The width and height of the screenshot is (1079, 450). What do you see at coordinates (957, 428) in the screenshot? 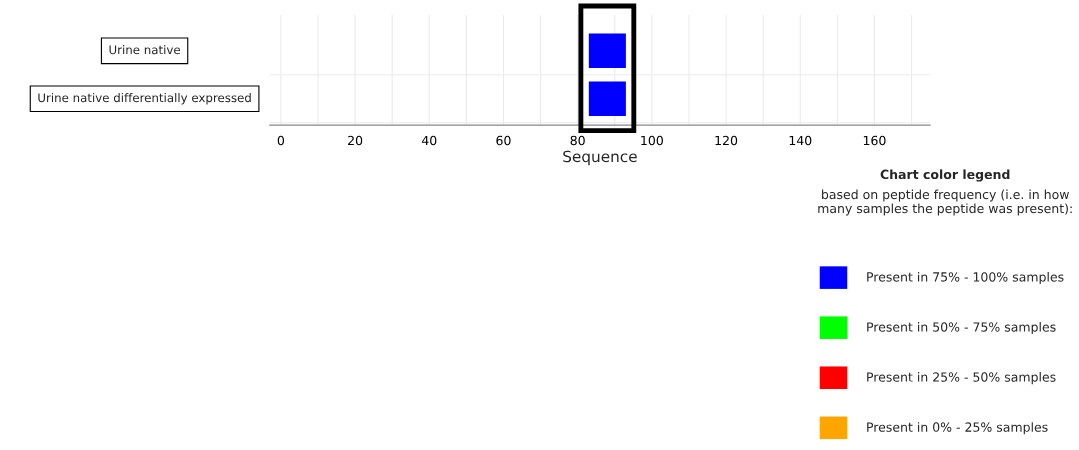
I see `legend-label: Present in 0% - 25% samples` at bounding box center [957, 428].